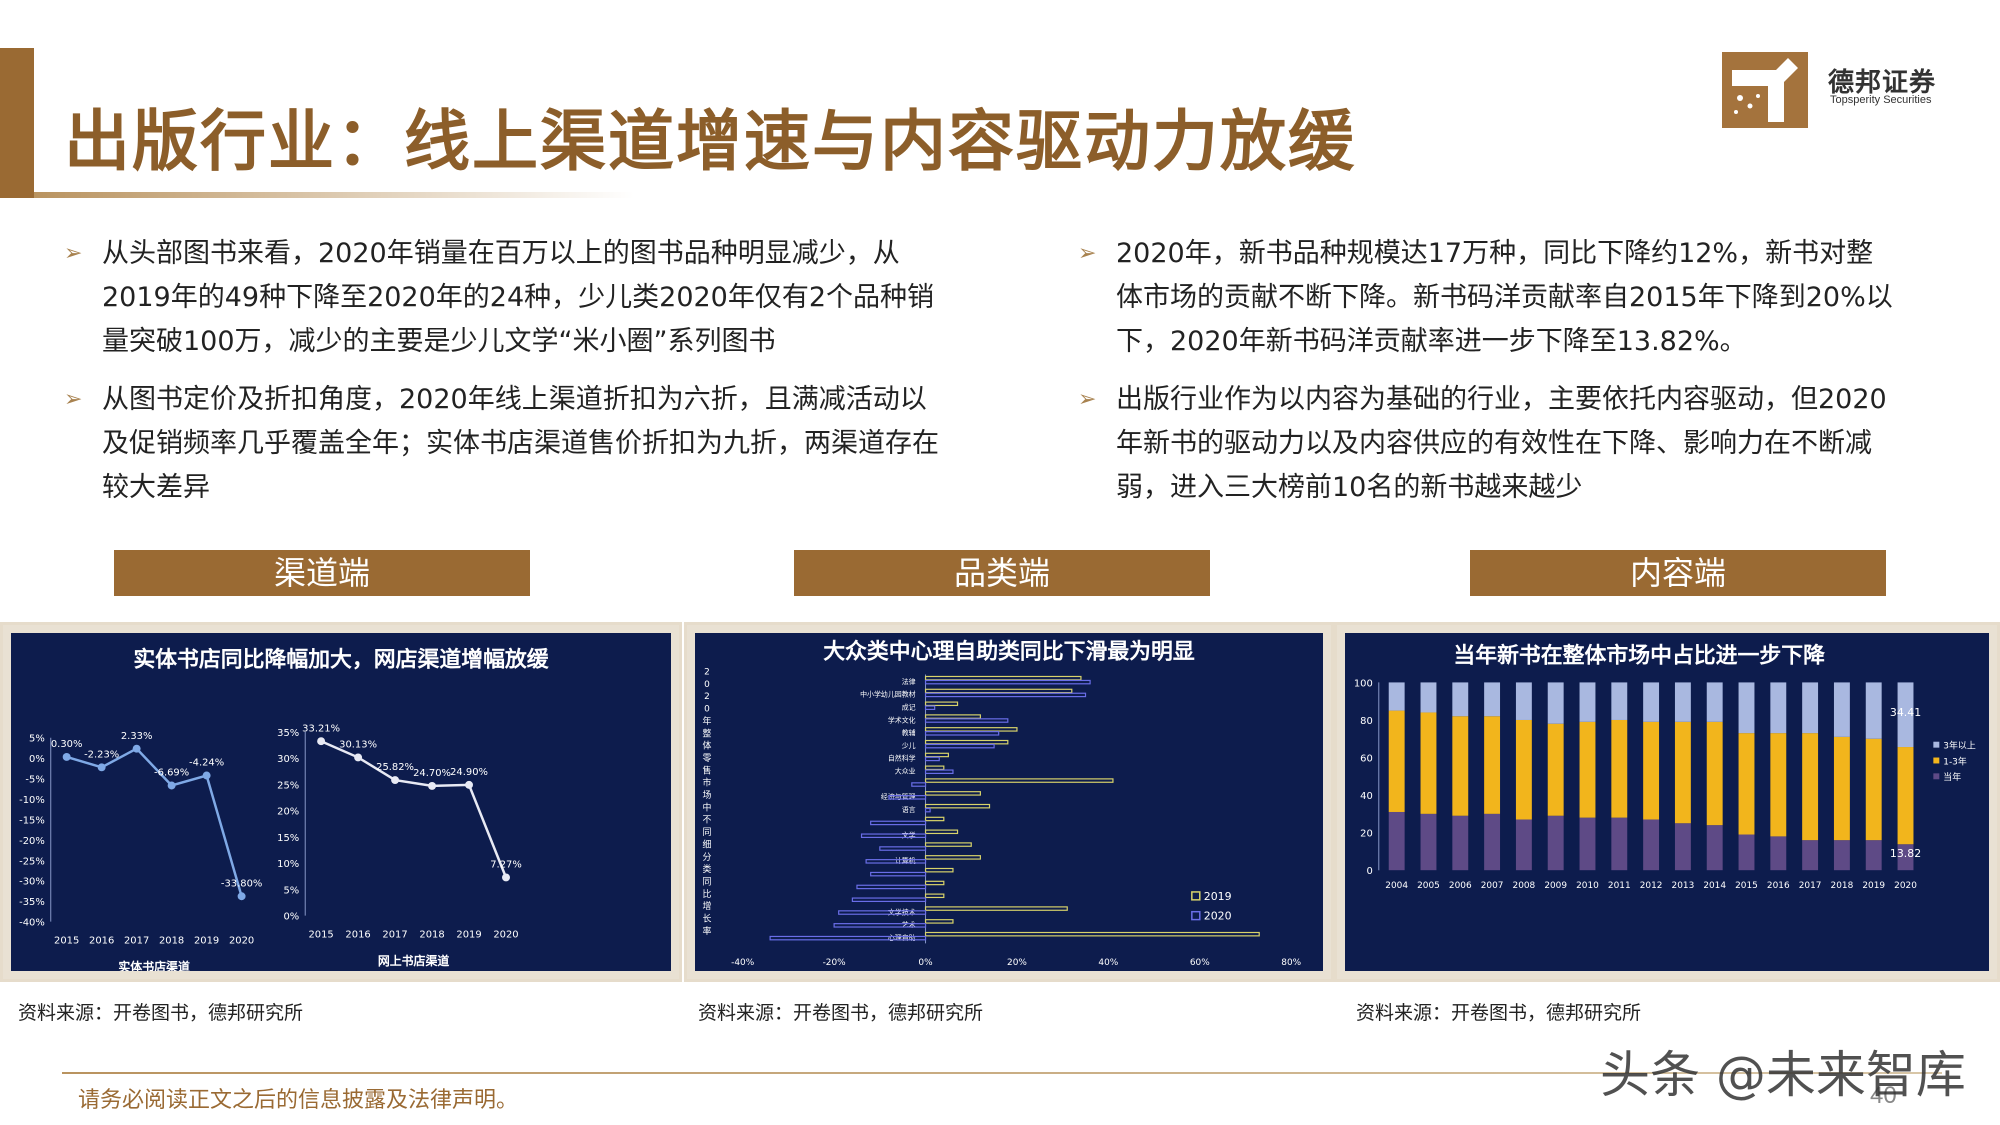 The width and height of the screenshot is (2000, 1125). What do you see at coordinates (1905, 712) in the screenshot?
I see `data-label: 34.41` at bounding box center [1905, 712].